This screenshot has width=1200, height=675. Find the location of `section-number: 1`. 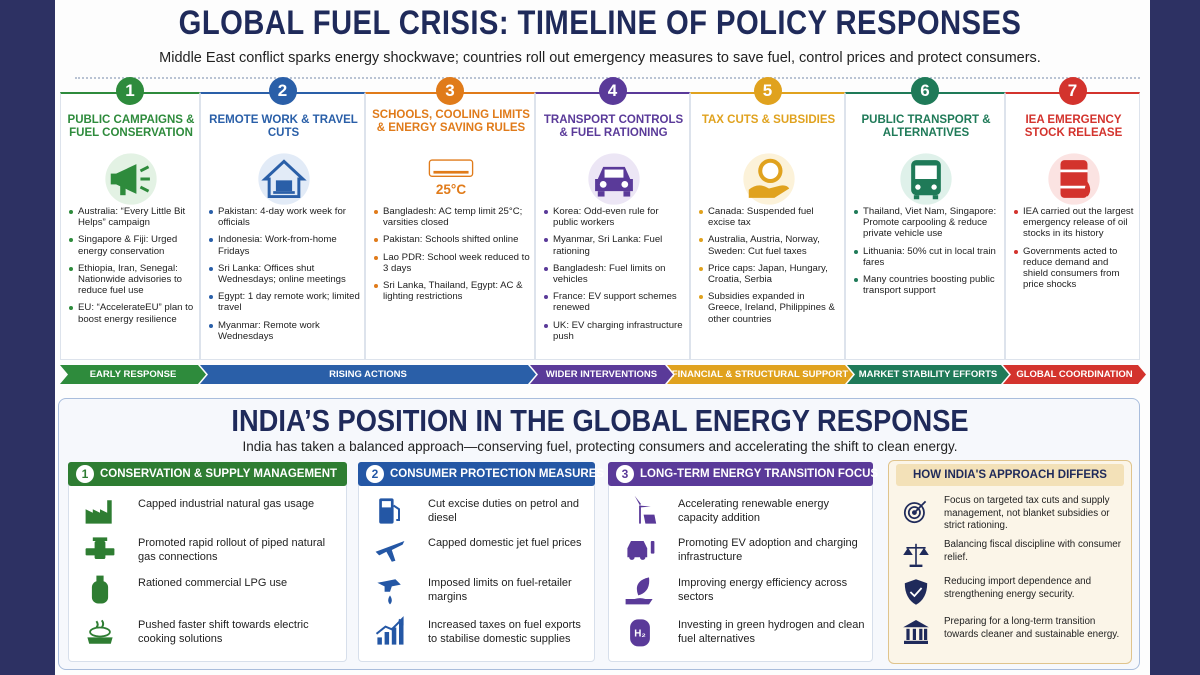

section-number: 1 is located at coordinates (85, 474).